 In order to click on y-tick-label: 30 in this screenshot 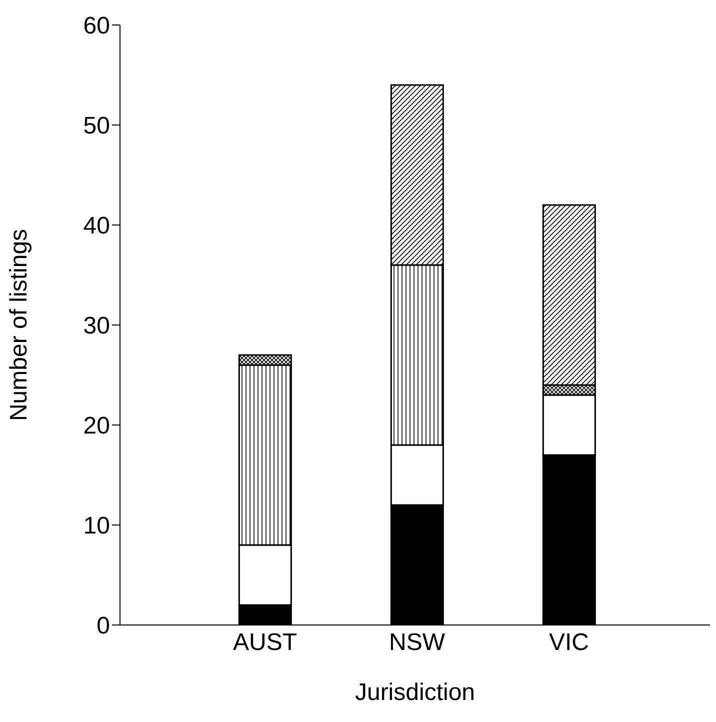, I will do `click(96, 326)`.